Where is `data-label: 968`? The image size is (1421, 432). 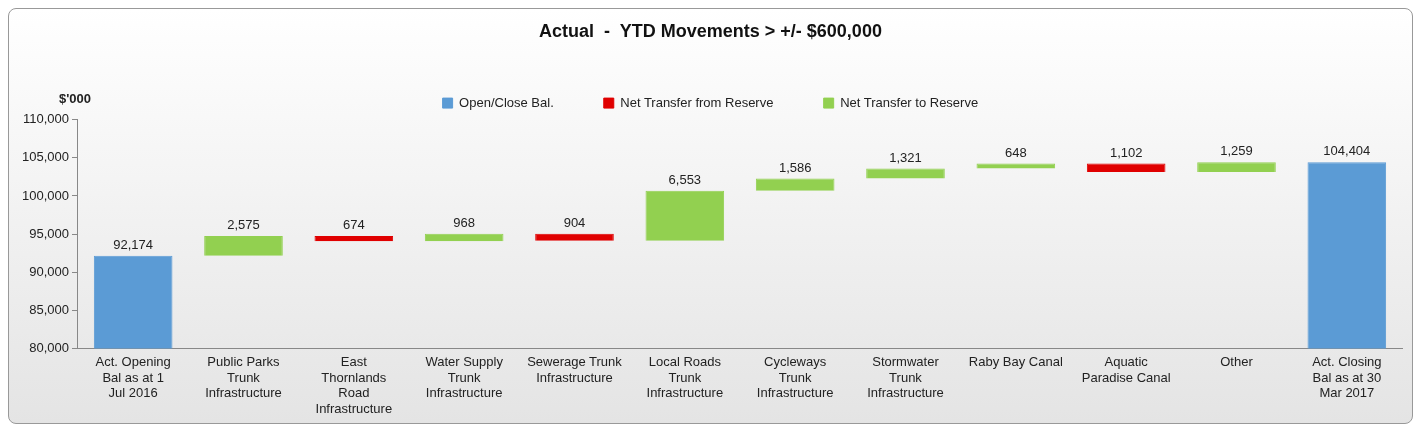
data-label: 968 is located at coordinates (464, 222).